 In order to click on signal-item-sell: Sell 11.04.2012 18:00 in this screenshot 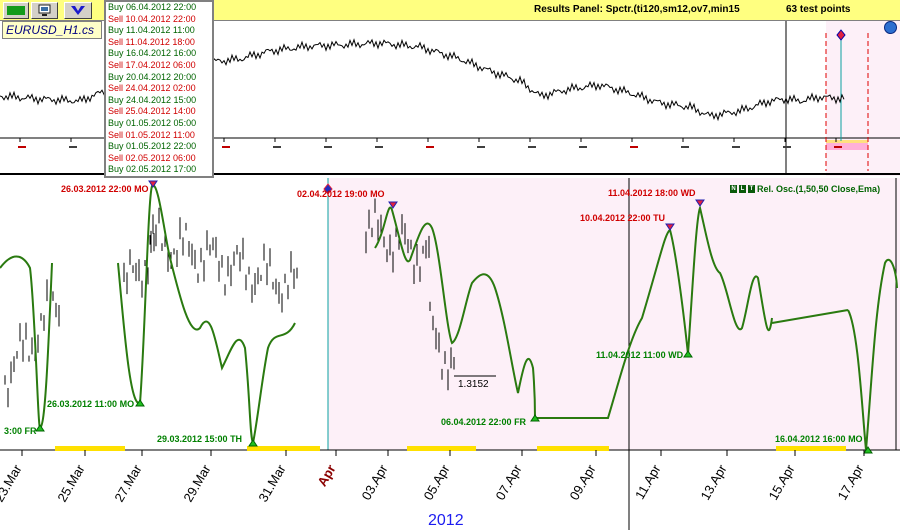, I will do `click(151, 41)`.